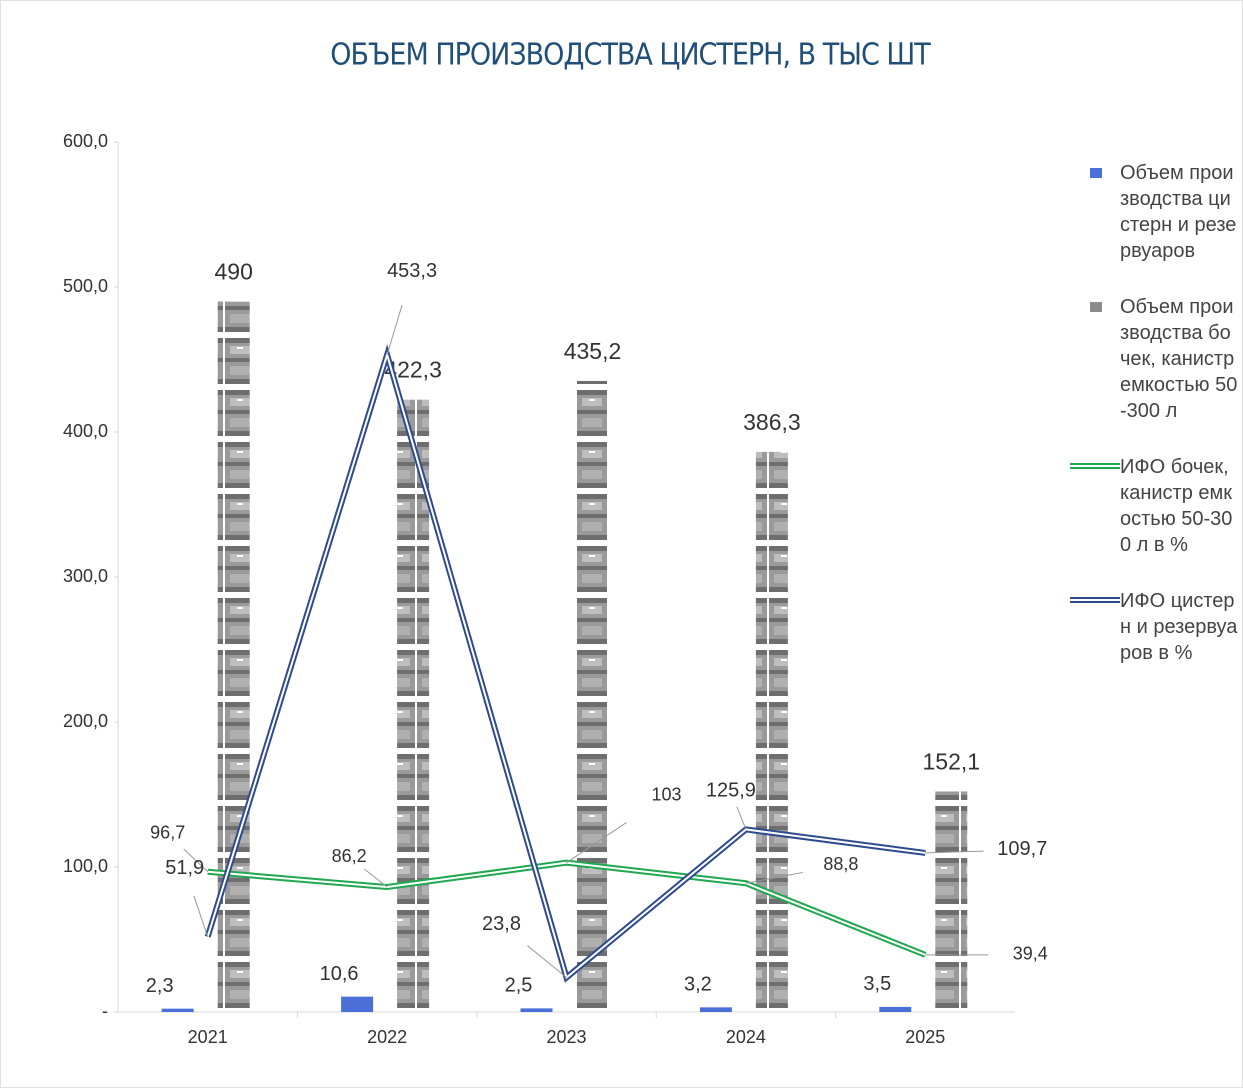 The image size is (1243, 1088). Describe the element at coordinates (85, 141) in the screenshot. I see `y-tick-label: 600,0` at that location.